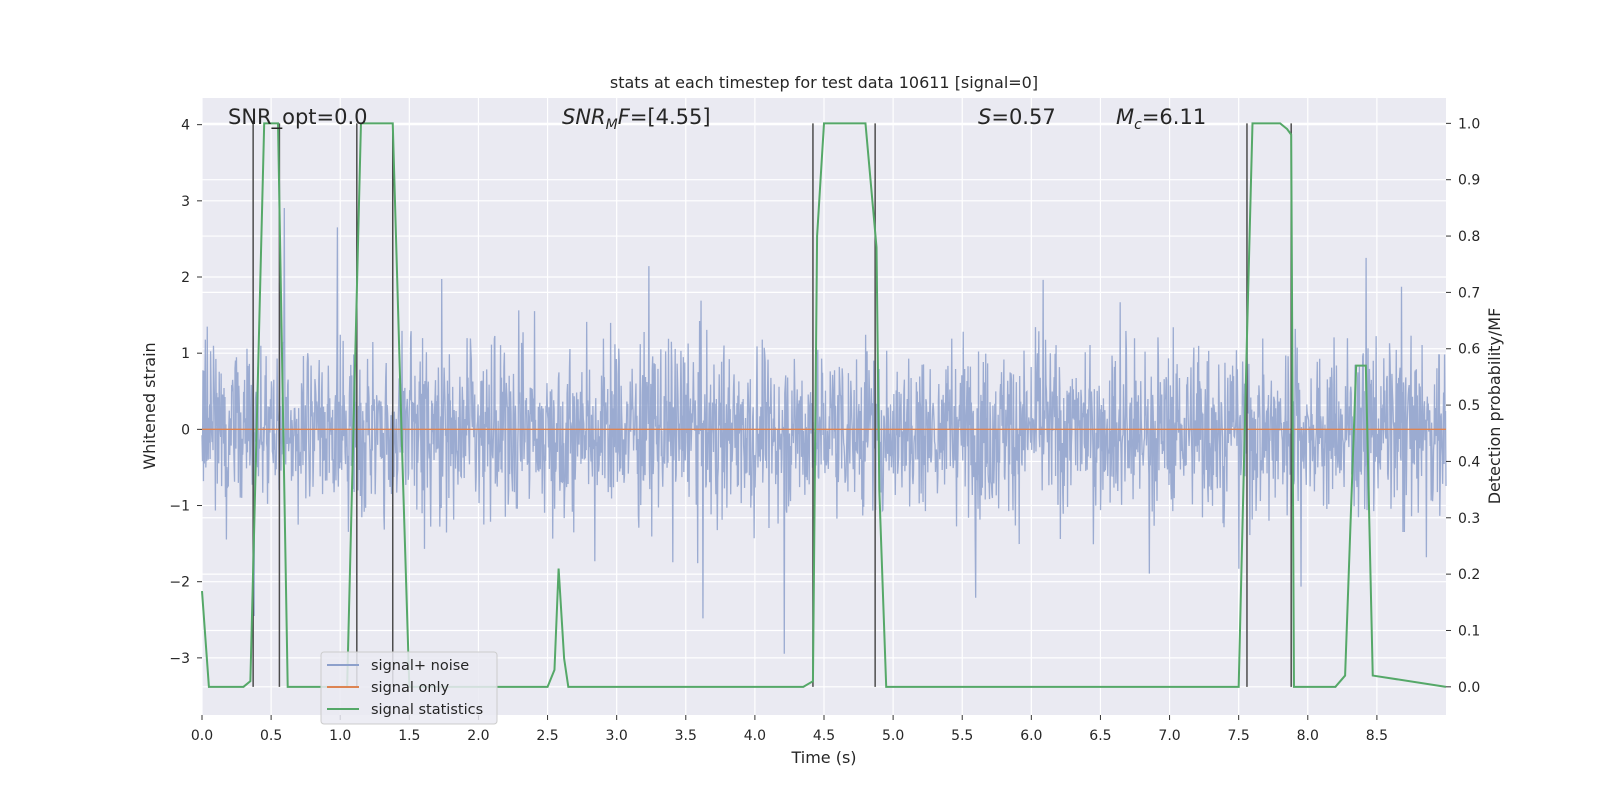 This screenshot has height=800, width=1600. What do you see at coordinates (1469, 575) in the screenshot?
I see `y2-tick-label: 0.2` at bounding box center [1469, 575].